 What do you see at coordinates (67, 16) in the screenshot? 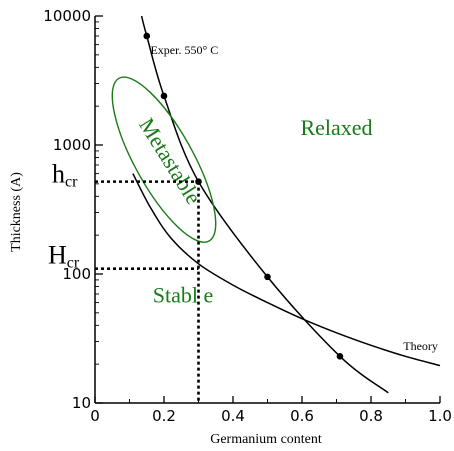
I see `y-tick-label: 10000` at bounding box center [67, 16].